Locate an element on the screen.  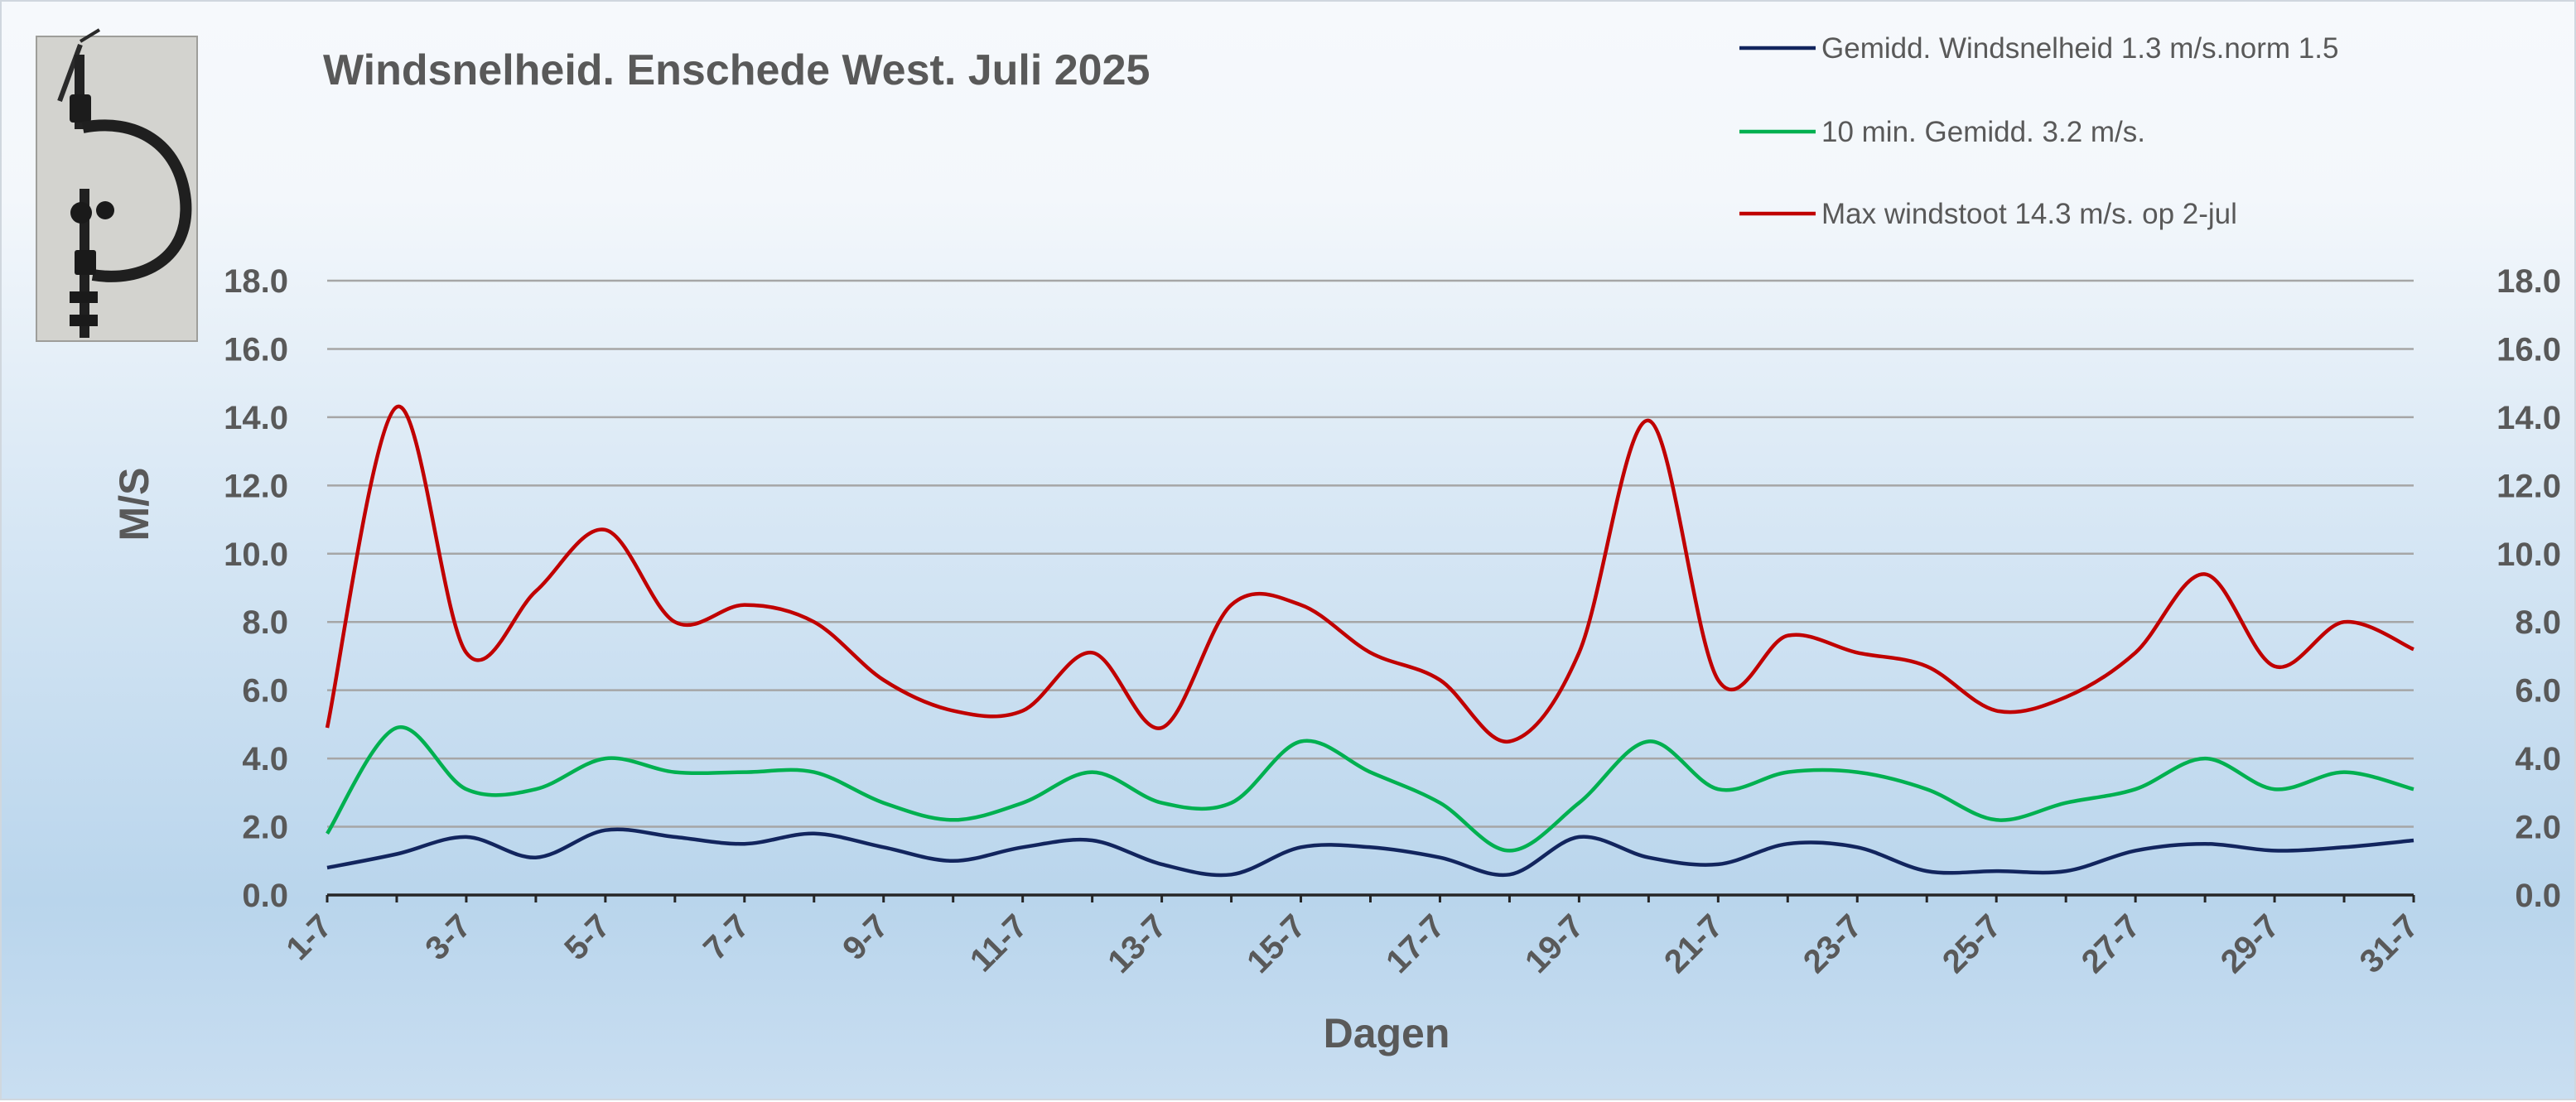
x-tick-label: 19-7 is located at coordinates (1555, 943).